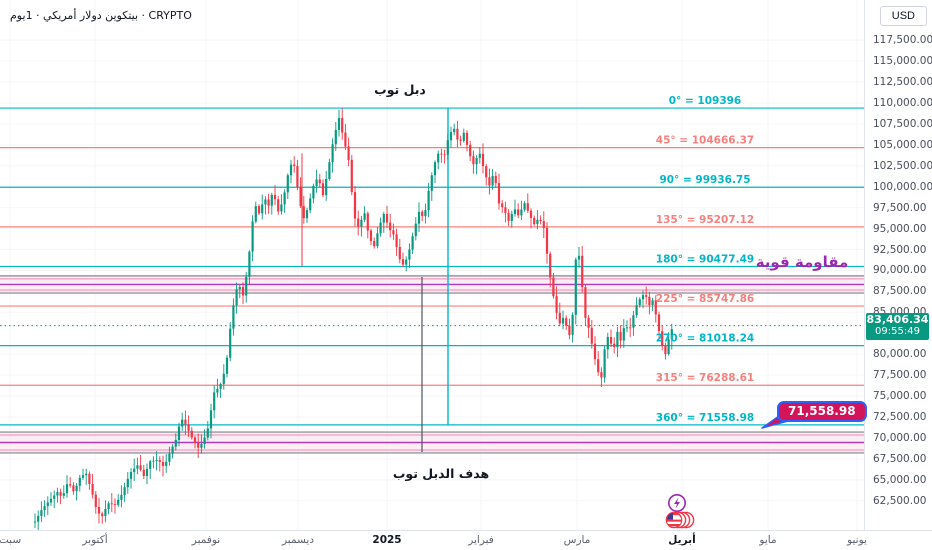 The image size is (932, 550). Describe the element at coordinates (705, 299) in the screenshot. I see `gann-level-label: 225° = 85747.86` at that location.